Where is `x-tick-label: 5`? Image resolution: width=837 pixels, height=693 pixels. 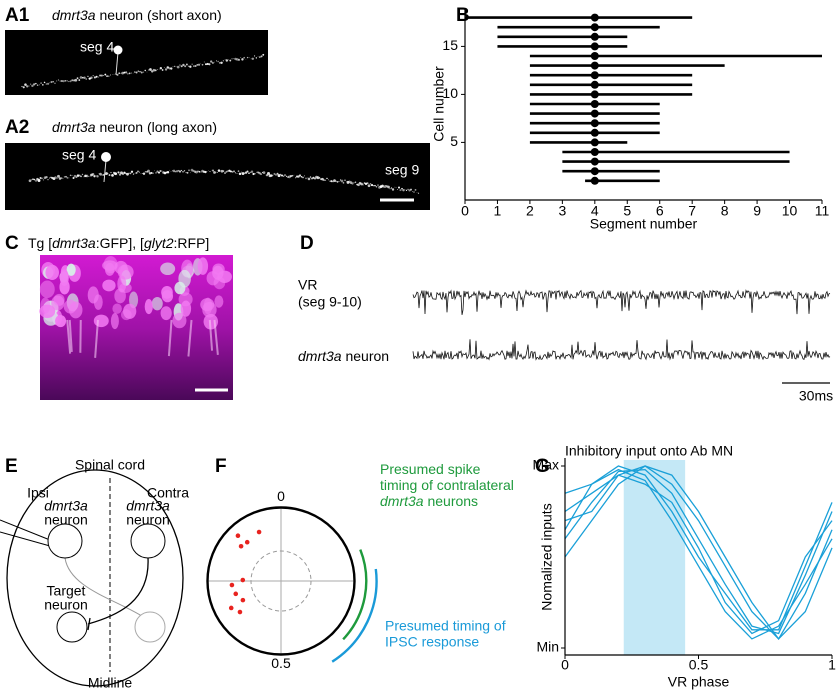
x-tick-label: 5 is located at coordinates (627, 211).